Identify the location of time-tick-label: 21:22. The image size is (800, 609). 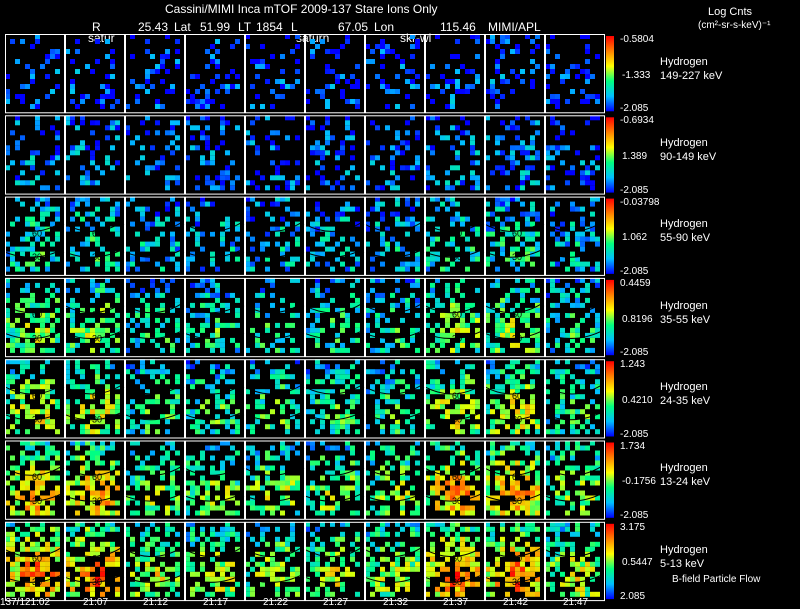
(276, 602).